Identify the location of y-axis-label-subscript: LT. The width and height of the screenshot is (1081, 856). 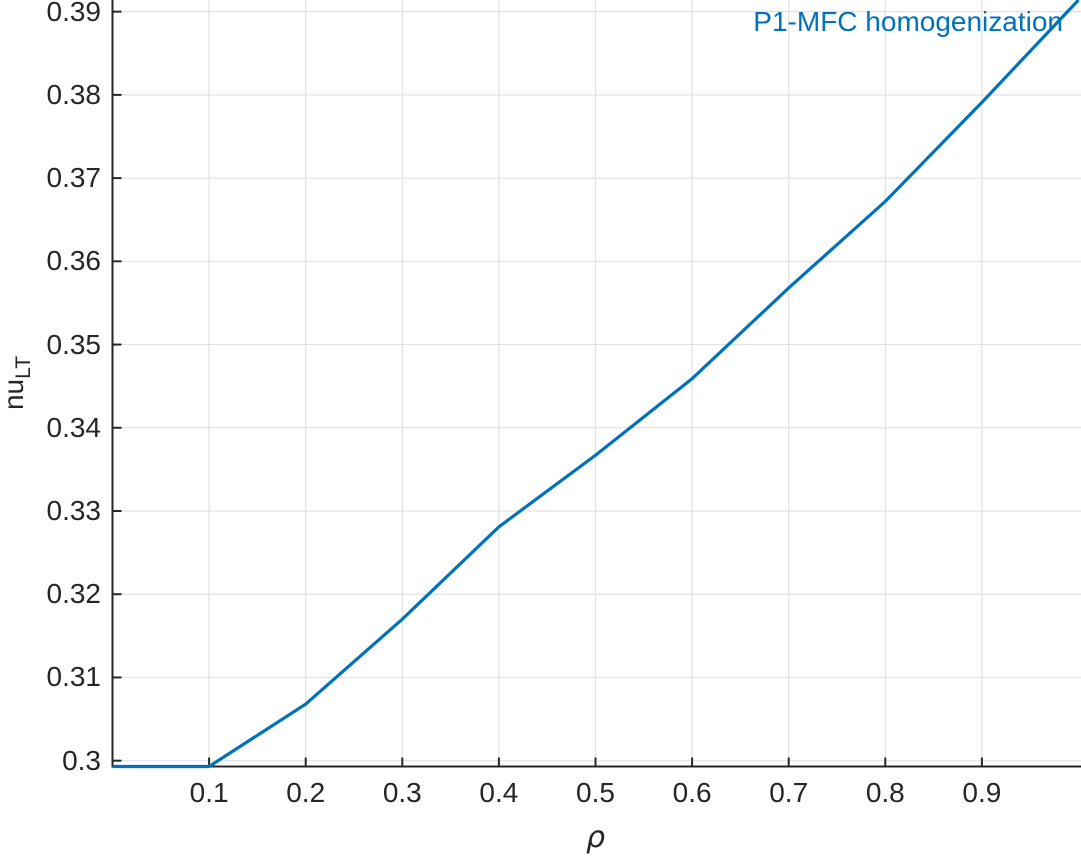
(23, 367).